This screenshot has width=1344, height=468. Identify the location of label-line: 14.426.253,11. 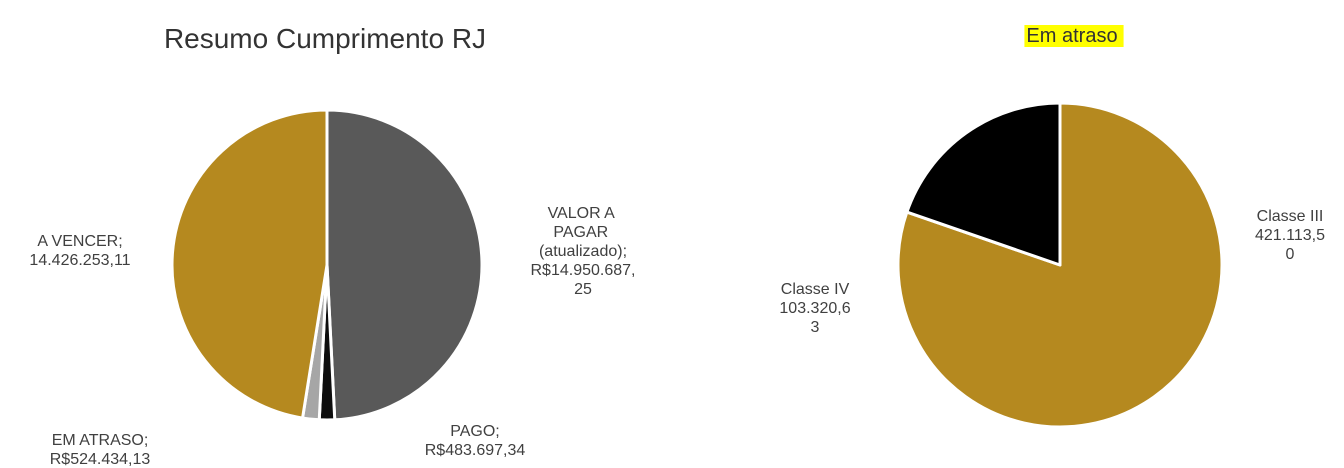
(79, 260).